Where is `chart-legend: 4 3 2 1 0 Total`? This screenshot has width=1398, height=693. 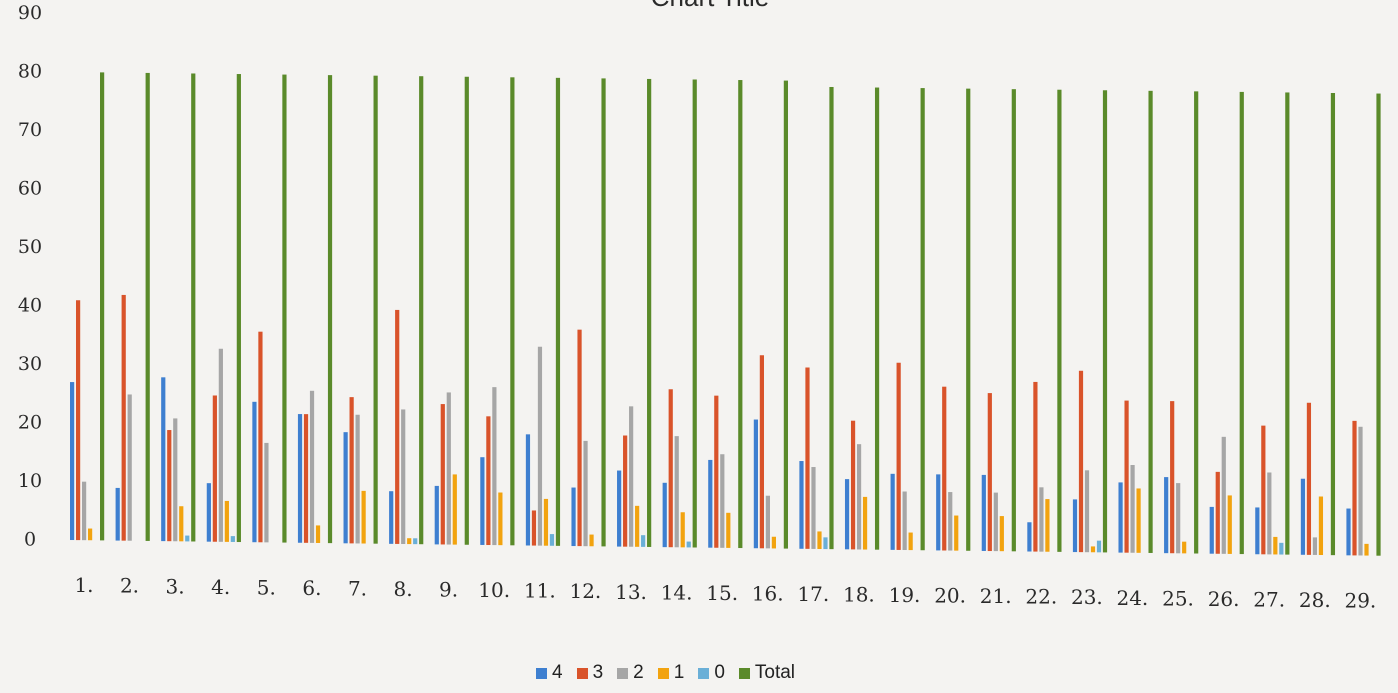 chart-legend: 4 3 2 1 0 Total is located at coordinates (665, 673).